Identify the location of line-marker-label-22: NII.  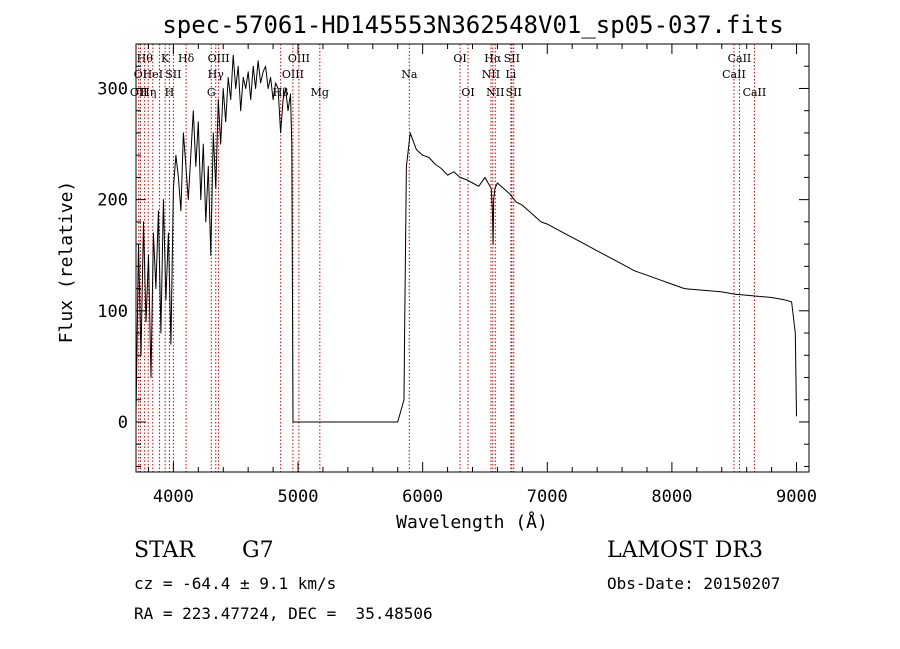
(495, 92).